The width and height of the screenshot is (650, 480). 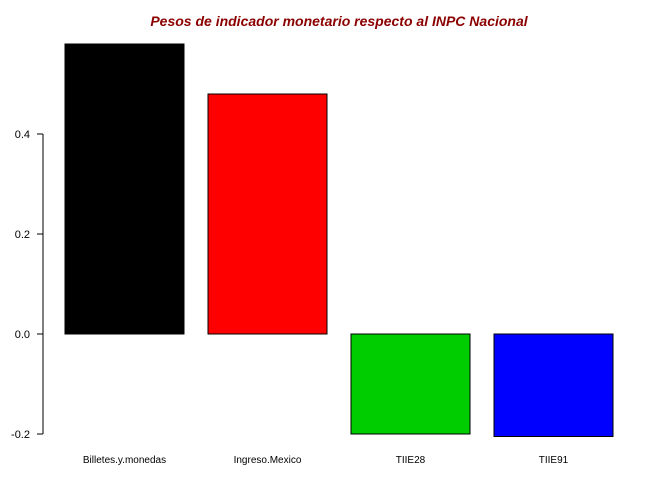 I want to click on category-label: TIIE28, so click(x=411, y=460).